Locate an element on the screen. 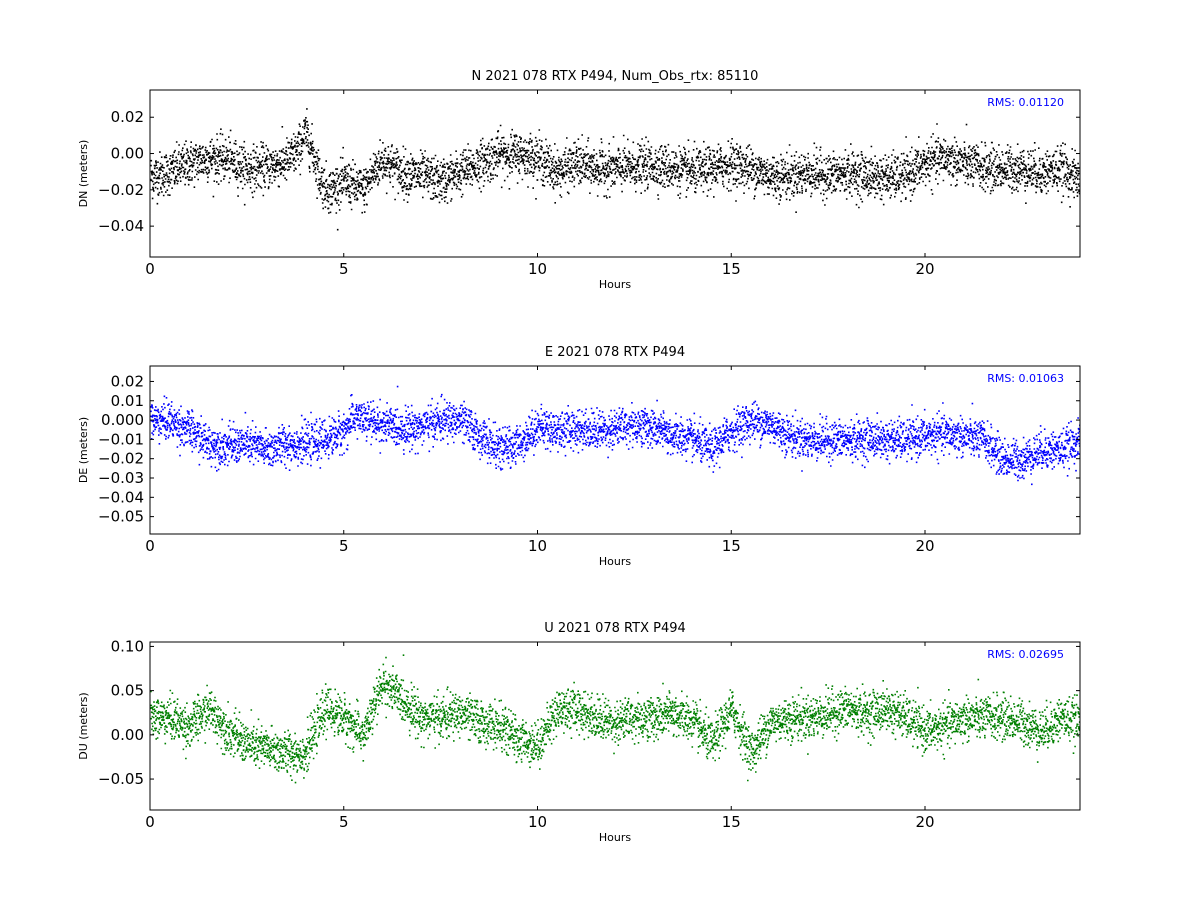  y-axis-label-north: DN (meters) is located at coordinates (83, 174).